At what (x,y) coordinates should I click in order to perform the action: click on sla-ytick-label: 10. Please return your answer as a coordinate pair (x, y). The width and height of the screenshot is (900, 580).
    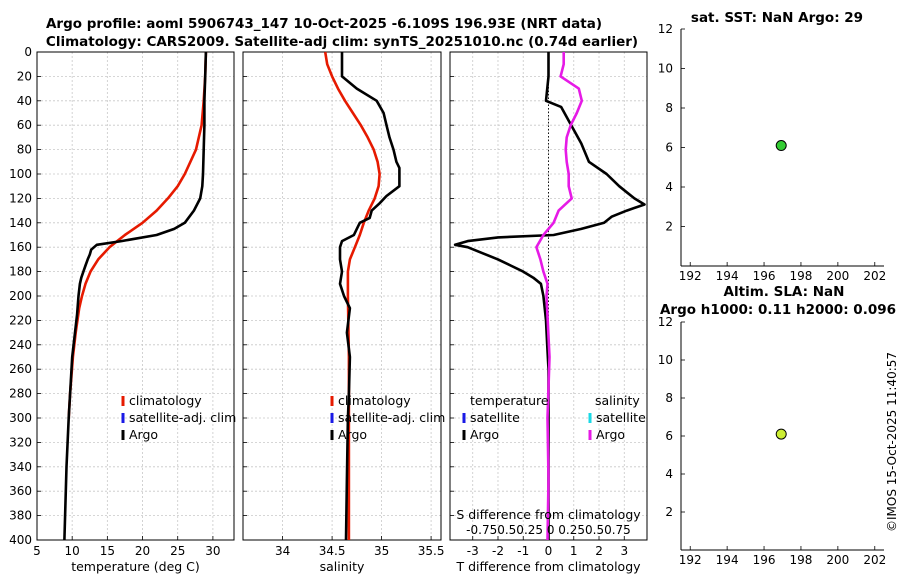
    Looking at the image, I should click on (665, 360).